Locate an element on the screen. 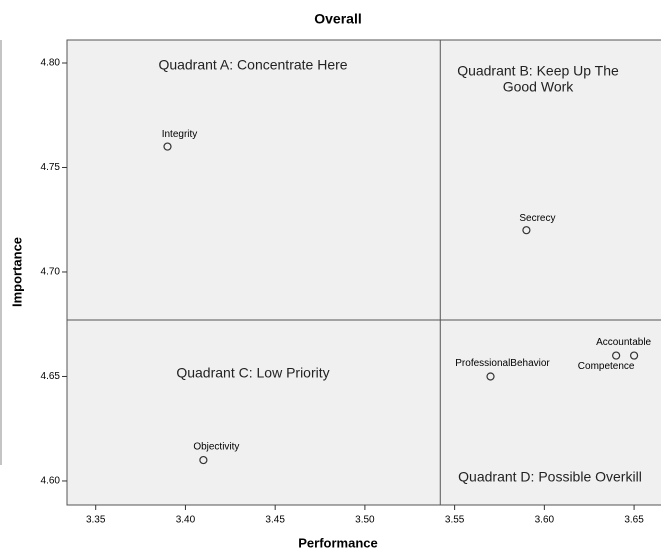 This screenshot has width=661, height=553. point-label: Secrecy is located at coordinates (537, 218).